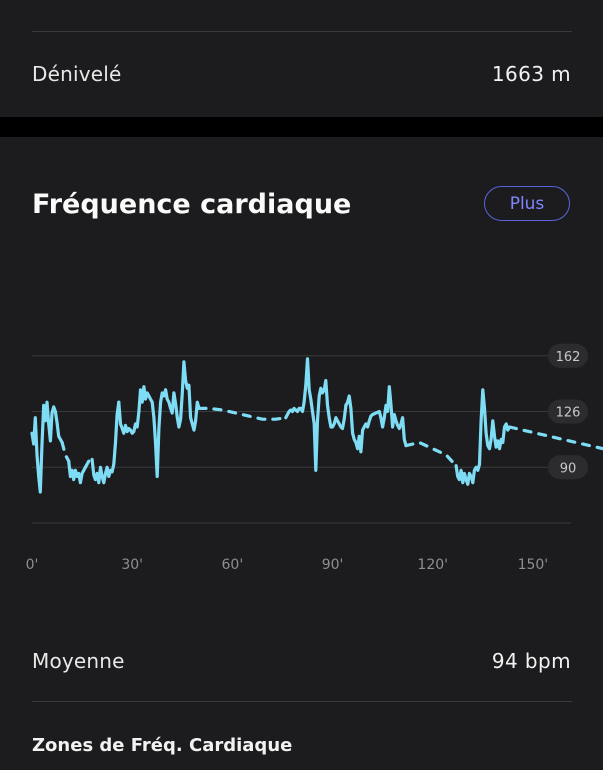 This screenshot has height=770, width=603. What do you see at coordinates (531, 74) in the screenshot?
I see `elevation-value: 1663 m` at bounding box center [531, 74].